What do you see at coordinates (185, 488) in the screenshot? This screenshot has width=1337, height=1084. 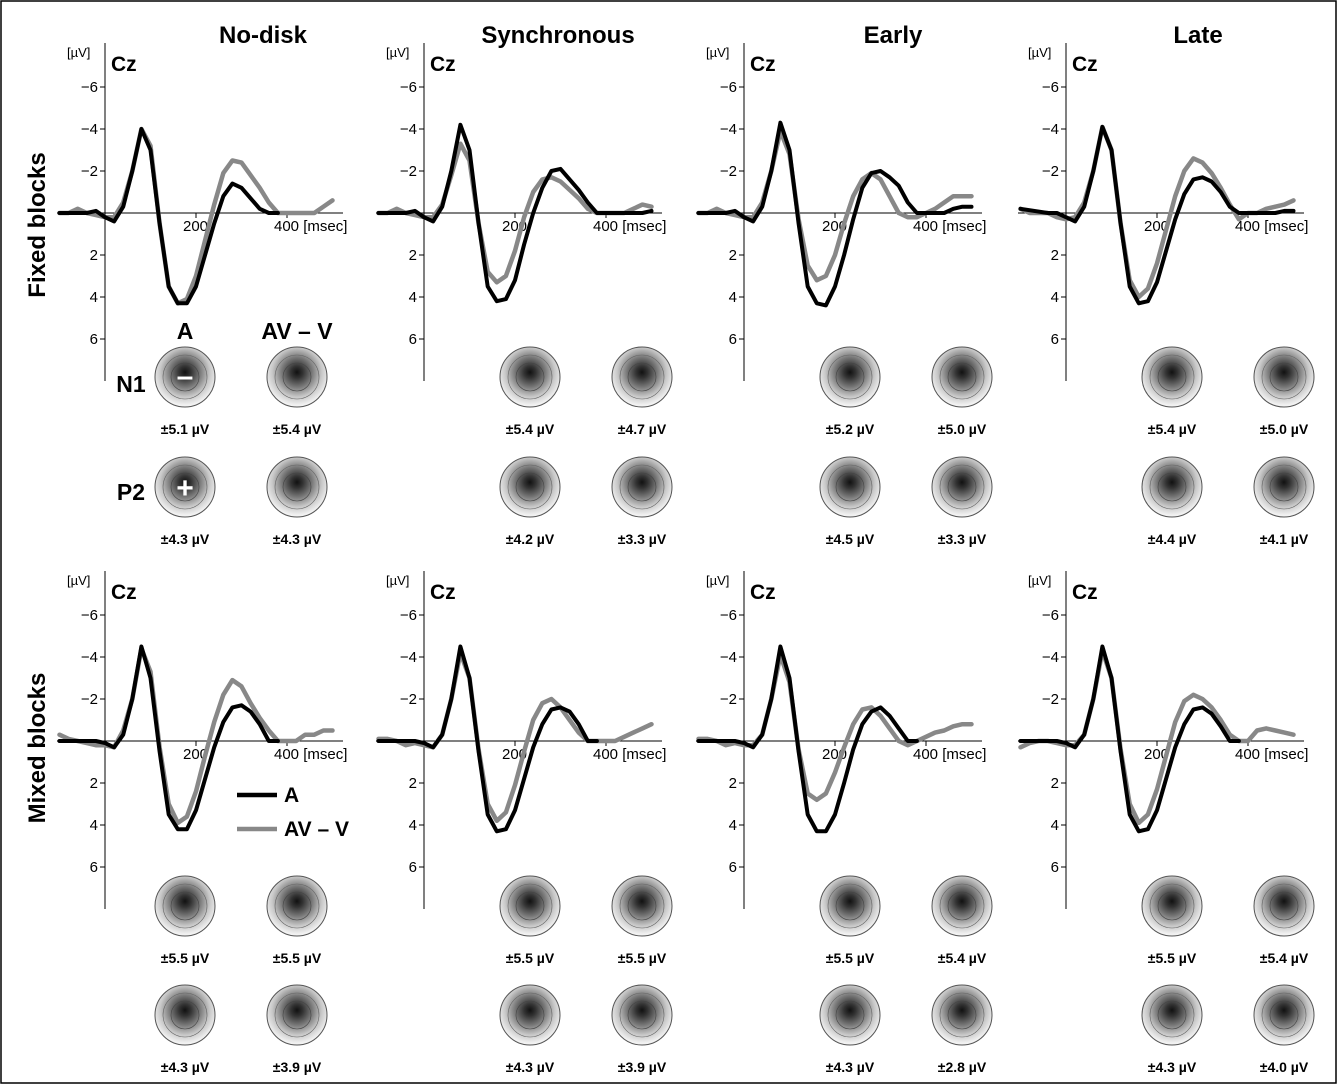 I see `positive-mark: +` at bounding box center [185, 488].